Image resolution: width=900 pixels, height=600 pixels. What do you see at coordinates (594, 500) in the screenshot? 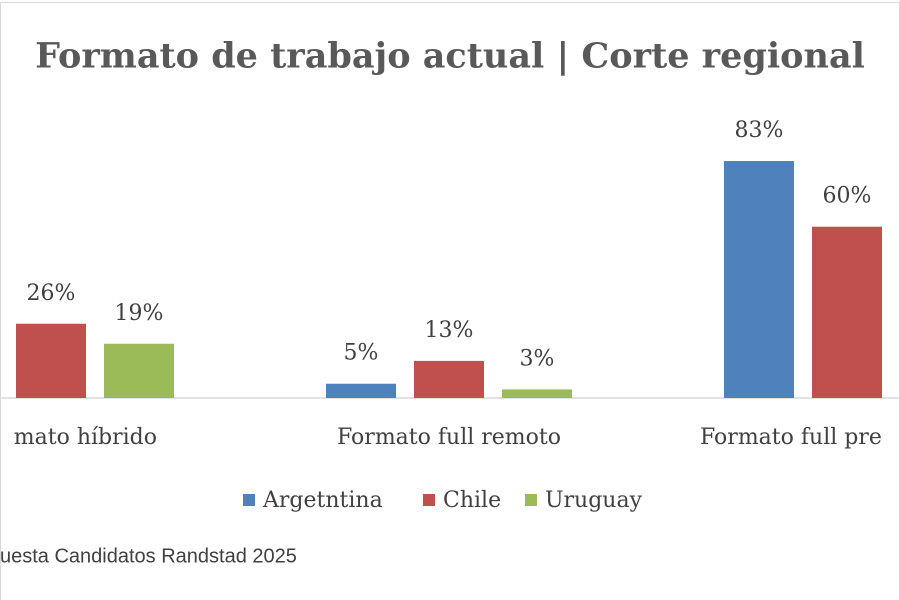
I see `legend-label: Uruguay` at bounding box center [594, 500].